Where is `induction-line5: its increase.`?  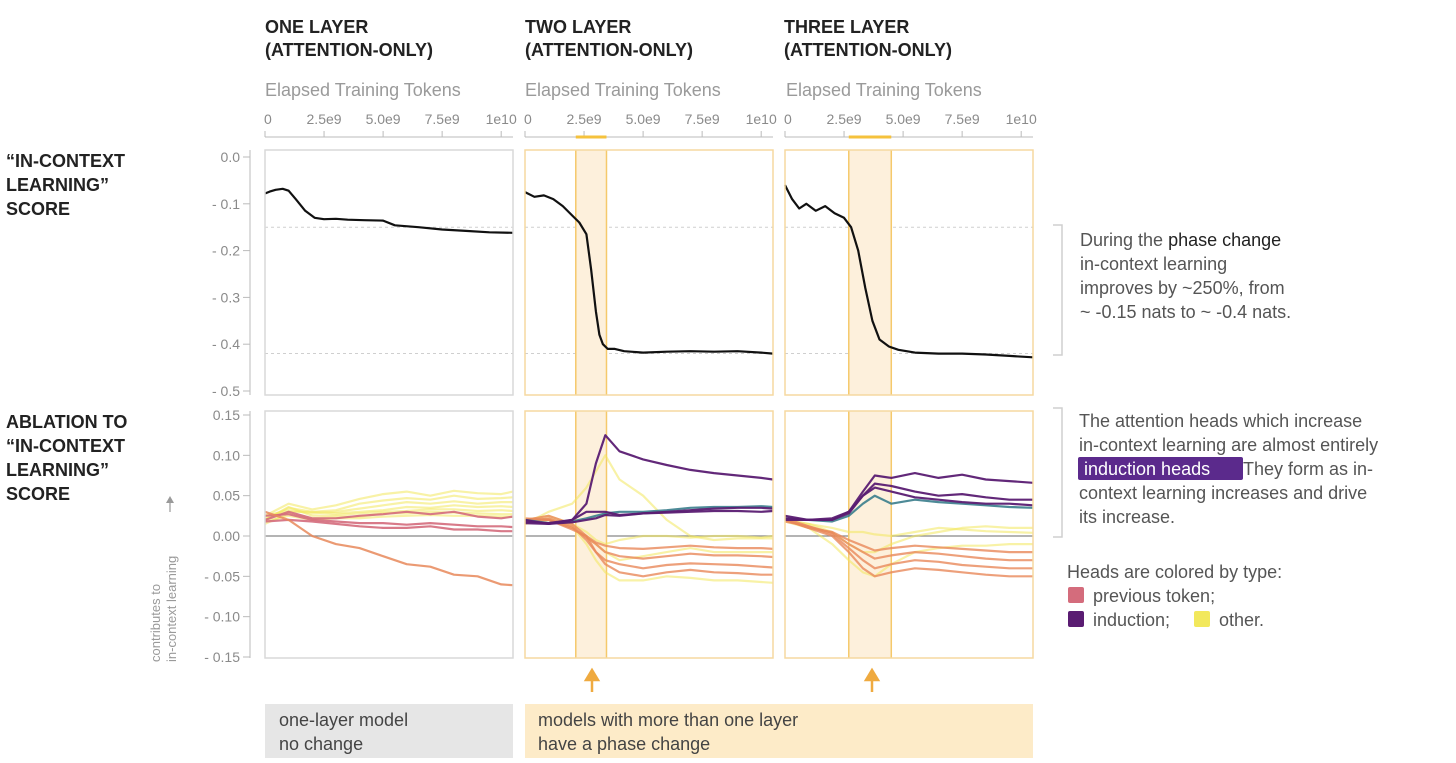 induction-line5: its increase. is located at coordinates (1127, 517).